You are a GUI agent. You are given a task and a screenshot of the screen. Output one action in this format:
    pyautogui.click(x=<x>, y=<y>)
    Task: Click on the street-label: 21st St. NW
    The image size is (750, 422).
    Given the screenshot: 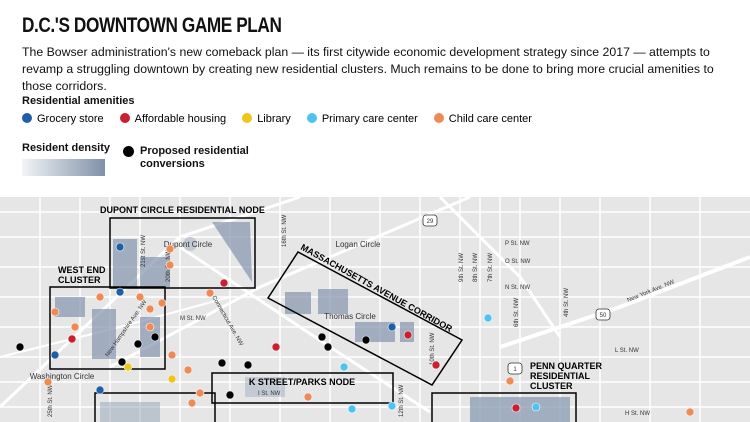 What is the action you would take?
    pyautogui.click(x=144, y=251)
    